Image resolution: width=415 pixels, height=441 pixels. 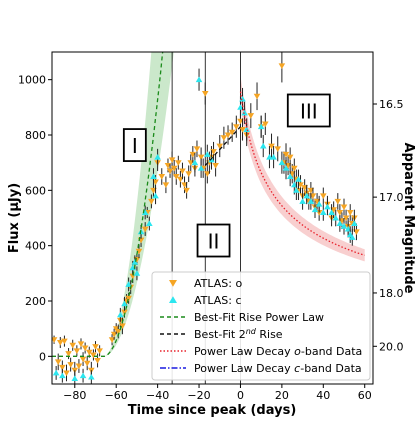 I want to click on x-axis-label: Time since peak (days), so click(x=212, y=410).